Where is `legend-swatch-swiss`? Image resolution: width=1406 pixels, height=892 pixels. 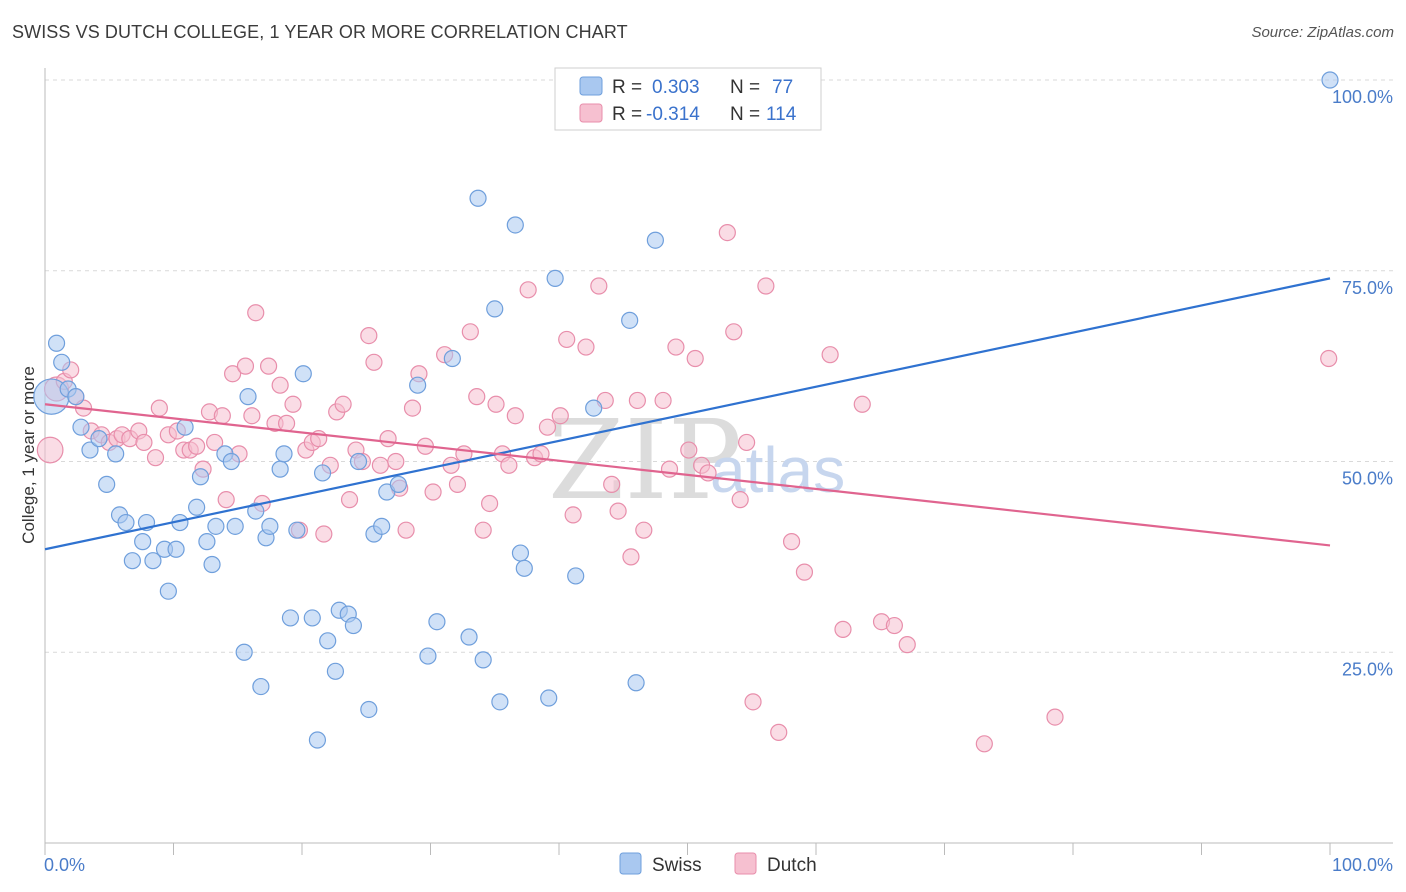
legend-swatch-swiss is located at coordinates (591, 86).